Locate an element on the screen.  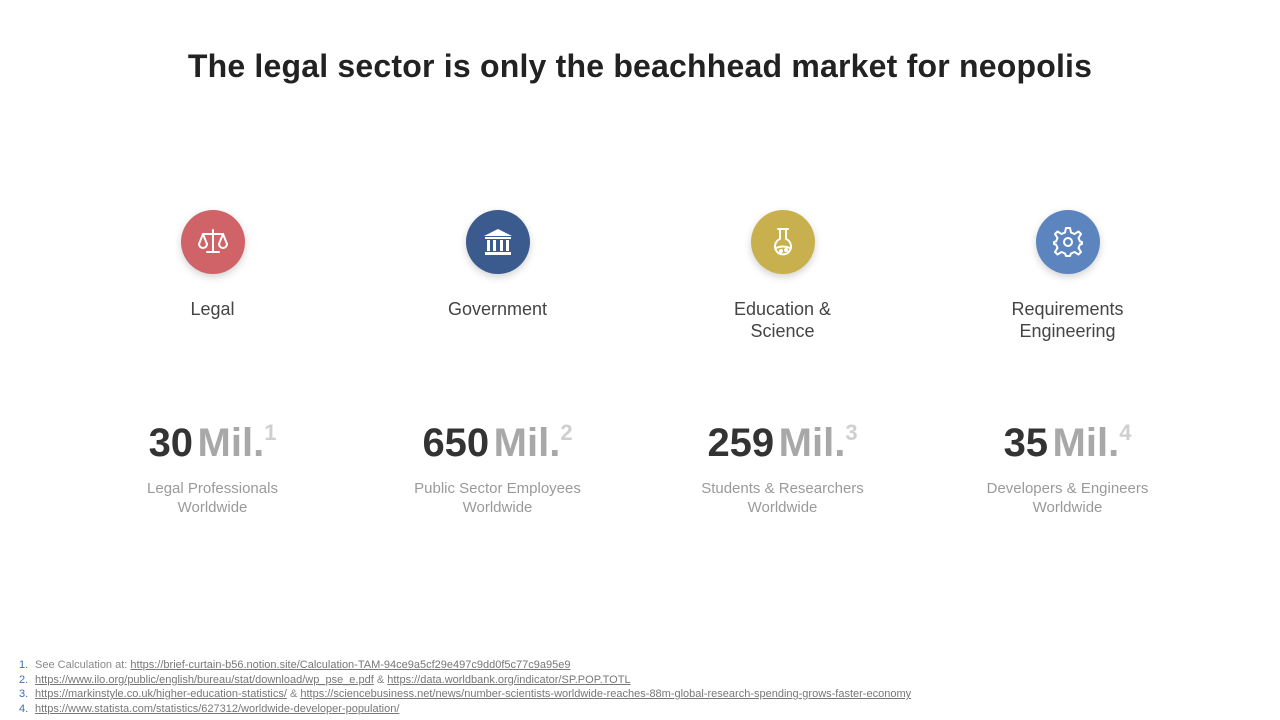
flask-icon is located at coordinates (782, 242).